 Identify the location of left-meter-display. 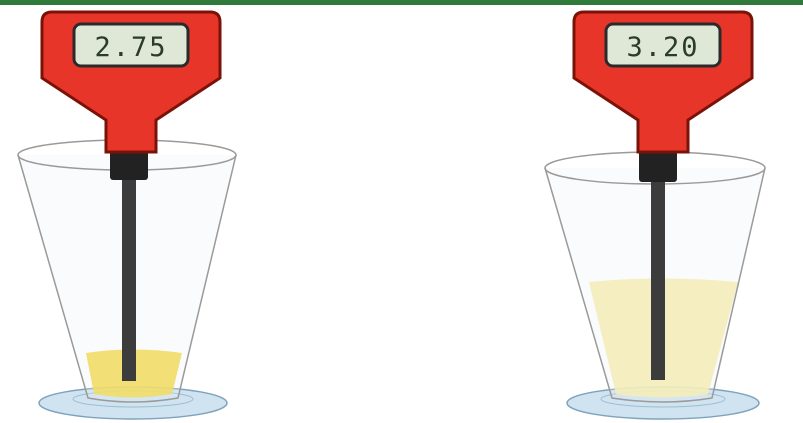
(131, 45).